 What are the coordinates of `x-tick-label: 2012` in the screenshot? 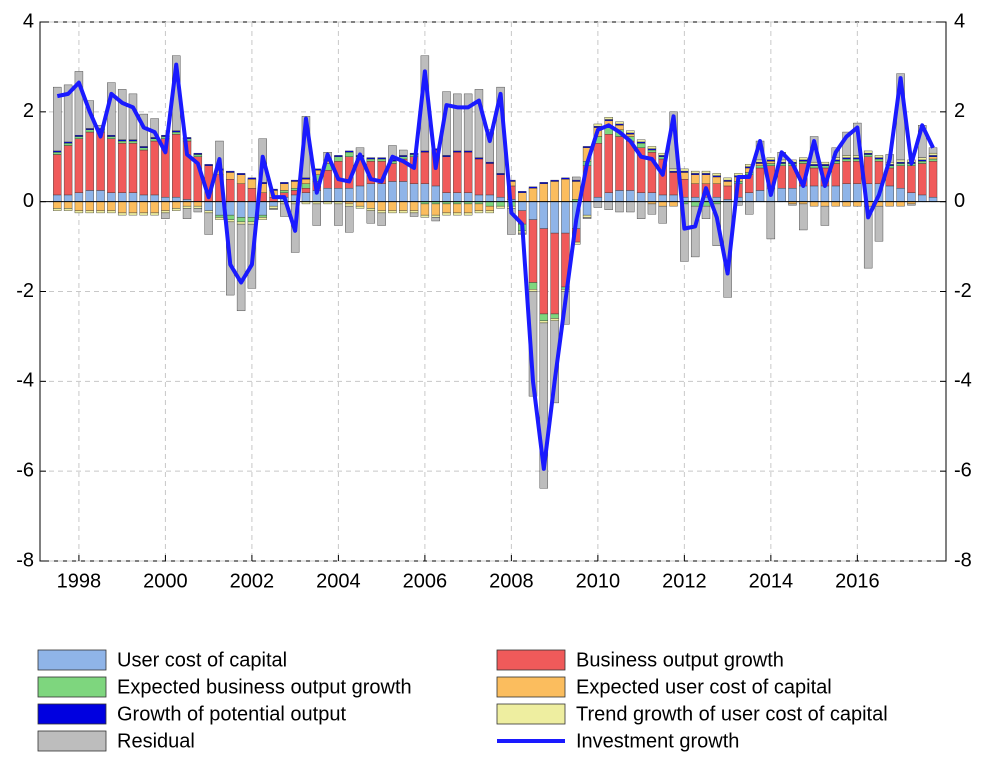 It's located at (684, 581).